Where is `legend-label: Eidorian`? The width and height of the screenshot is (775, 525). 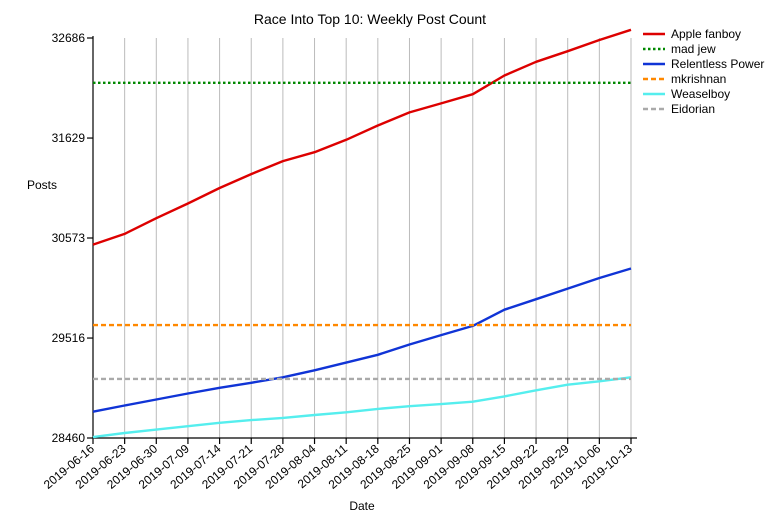 legend-label: Eidorian is located at coordinates (693, 109).